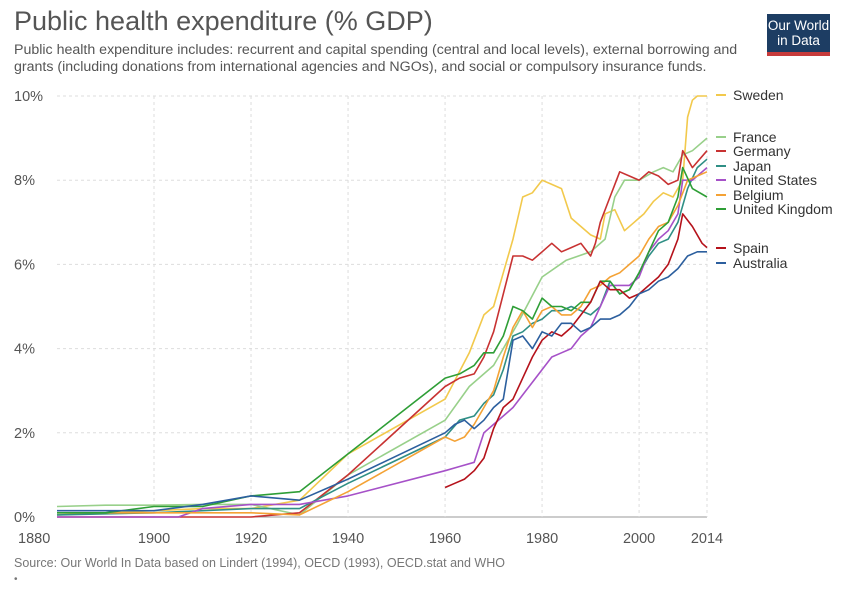 This screenshot has width=850, height=600. Describe the element at coordinates (639, 539) in the screenshot. I see `x-tick-label: 2000` at that location.